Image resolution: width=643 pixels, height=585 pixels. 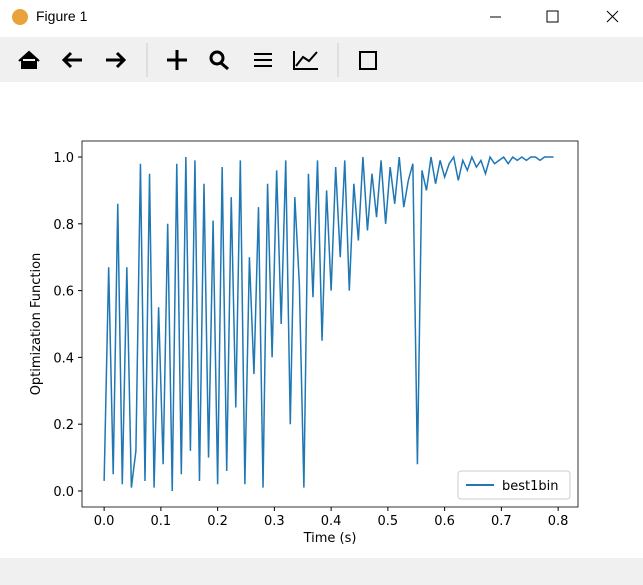 I want to click on y-axis-label: Optimization Function, so click(x=36, y=324).